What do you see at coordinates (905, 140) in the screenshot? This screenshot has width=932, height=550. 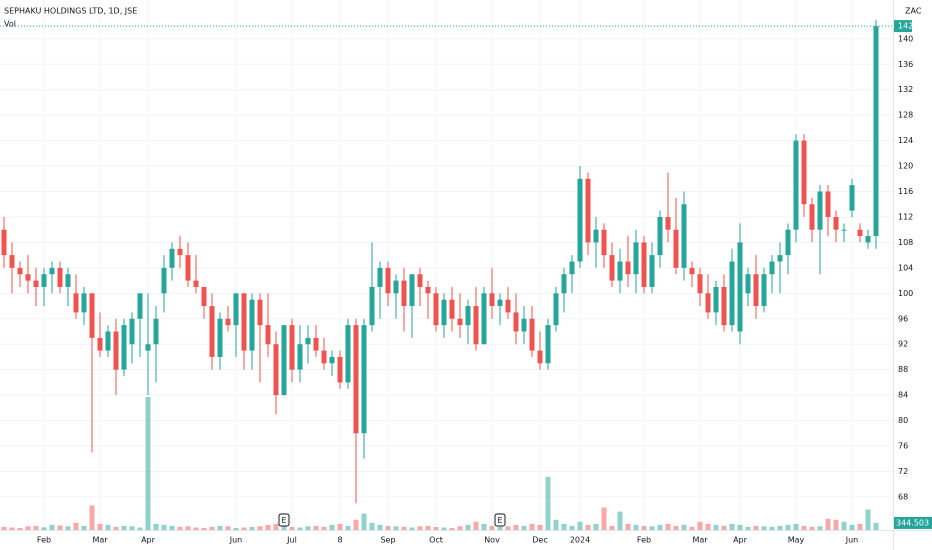 I see `y-tick-label: 124` at bounding box center [905, 140].